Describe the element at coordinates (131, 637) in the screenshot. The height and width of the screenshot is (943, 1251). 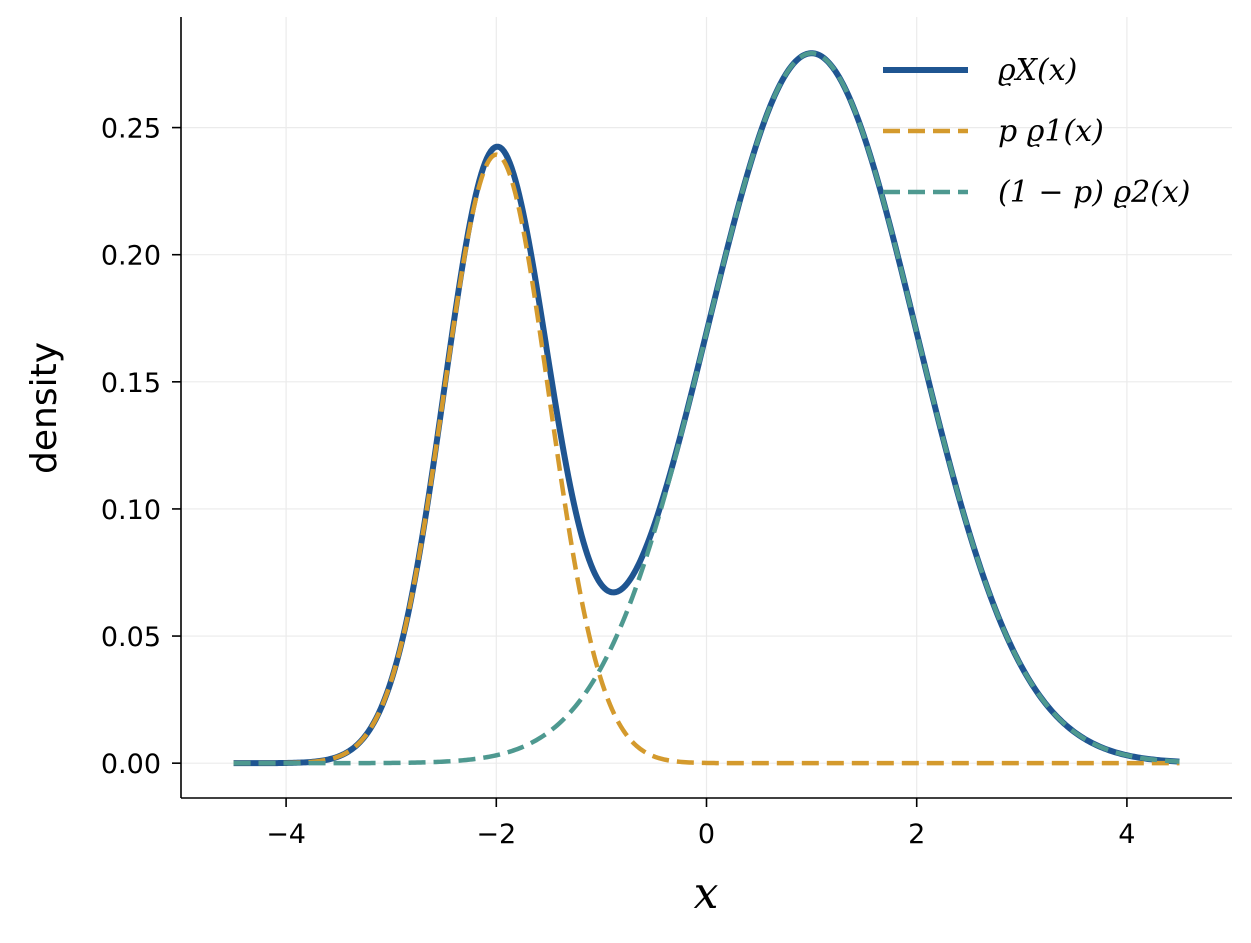
I see `y-tick-label-1: 0.05` at that location.